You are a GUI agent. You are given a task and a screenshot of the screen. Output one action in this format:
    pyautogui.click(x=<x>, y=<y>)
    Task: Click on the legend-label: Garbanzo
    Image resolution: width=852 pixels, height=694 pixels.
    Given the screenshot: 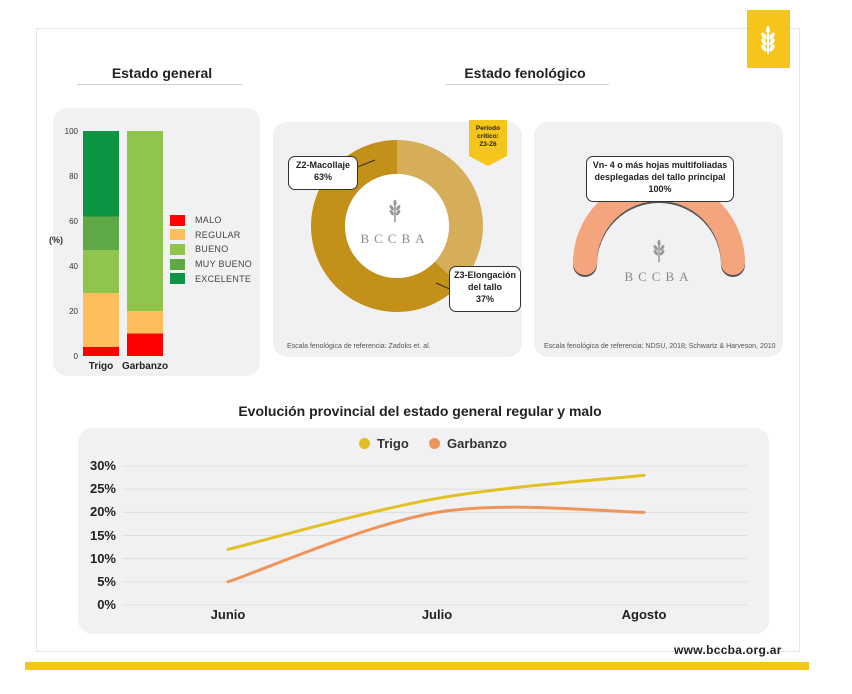 What is the action you would take?
    pyautogui.click(x=477, y=443)
    